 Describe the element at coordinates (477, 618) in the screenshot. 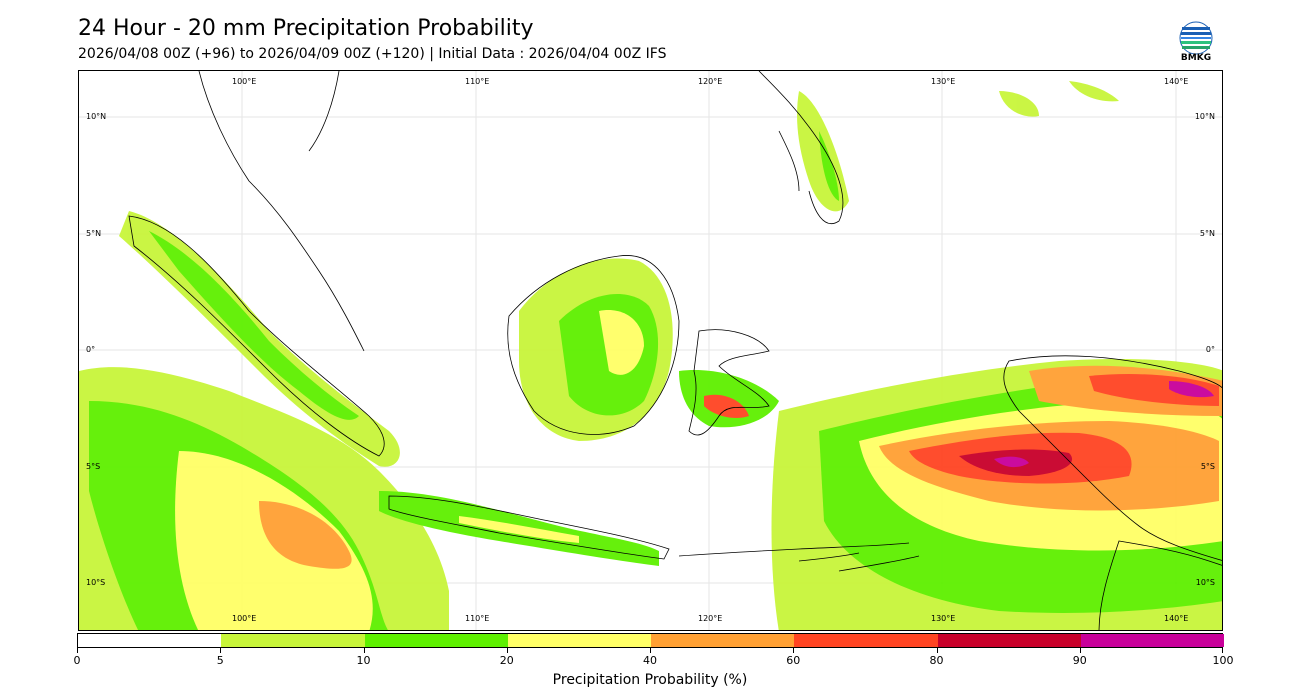

I see `lon-label-bottom: 110°E` at that location.